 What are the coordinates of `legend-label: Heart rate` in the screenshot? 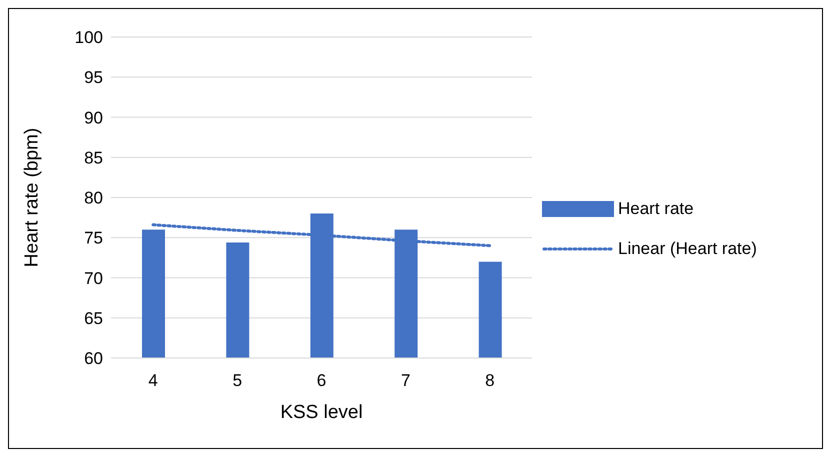 It's located at (656, 208).